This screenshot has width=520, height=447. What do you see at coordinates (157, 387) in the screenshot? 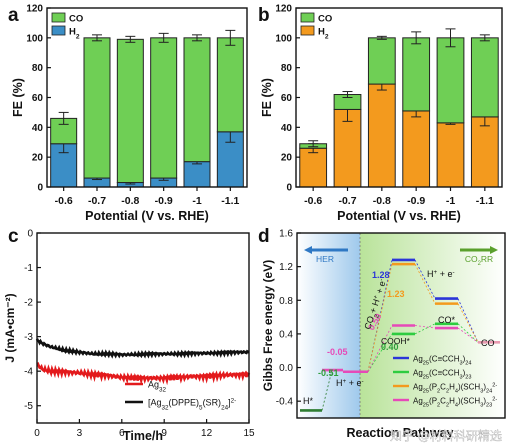
I see `legend-label: Ag32` at bounding box center [157, 387].